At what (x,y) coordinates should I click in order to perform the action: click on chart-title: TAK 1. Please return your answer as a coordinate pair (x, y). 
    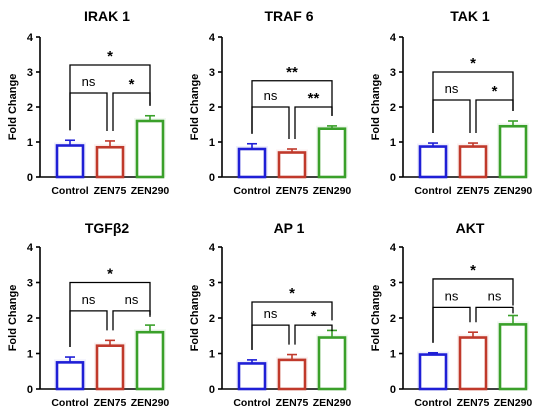
    Looking at the image, I should click on (470, 16).